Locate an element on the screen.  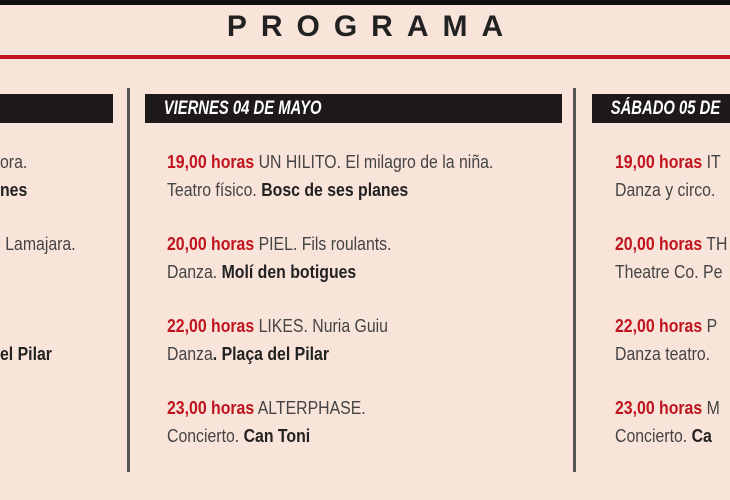
day-header-friday: VIERNES 04 DE MAYO is located at coordinates (353, 108).